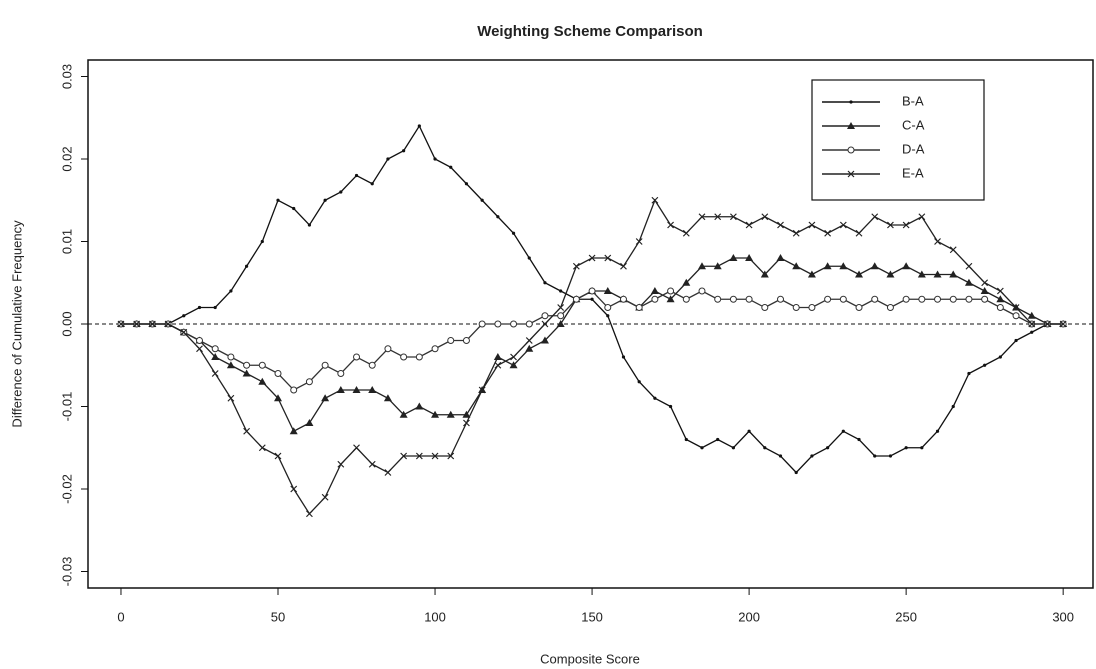 The width and height of the screenshot is (1096, 669). I want to click on x-tick-label: 0, so click(120, 616).